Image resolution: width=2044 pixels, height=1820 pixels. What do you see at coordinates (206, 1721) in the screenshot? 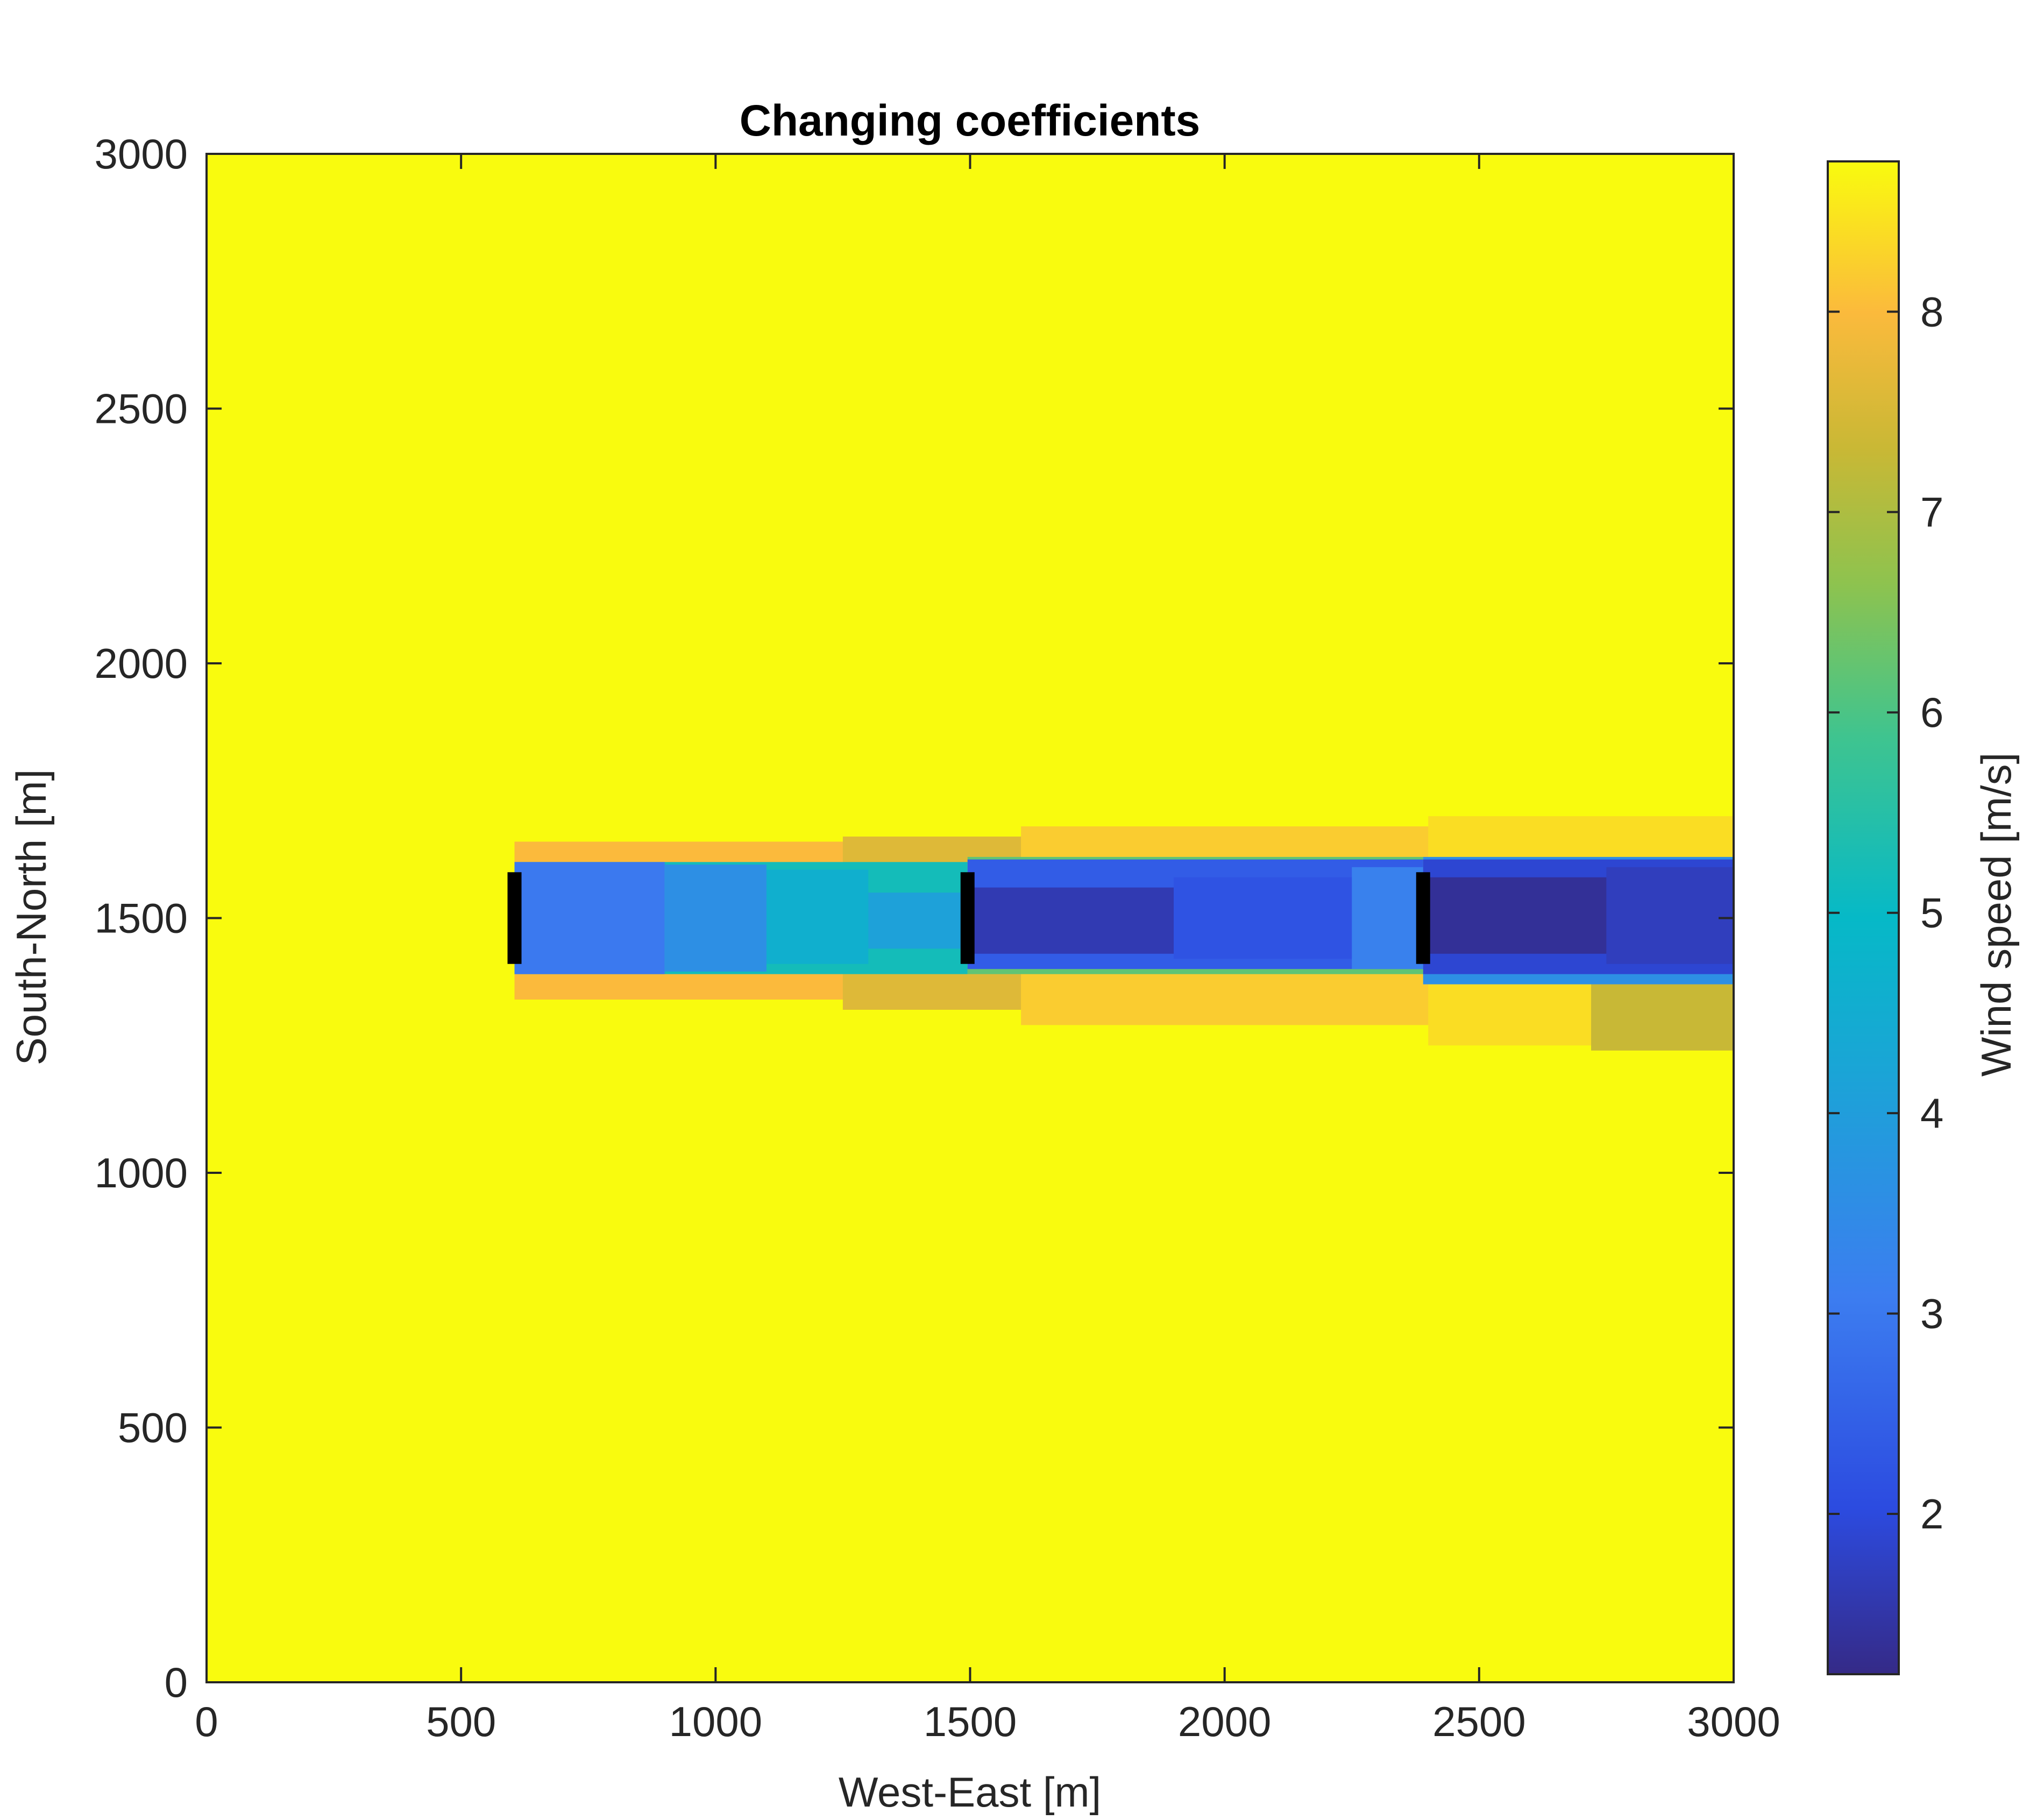
I see `x-tick-label: 0` at bounding box center [206, 1721].